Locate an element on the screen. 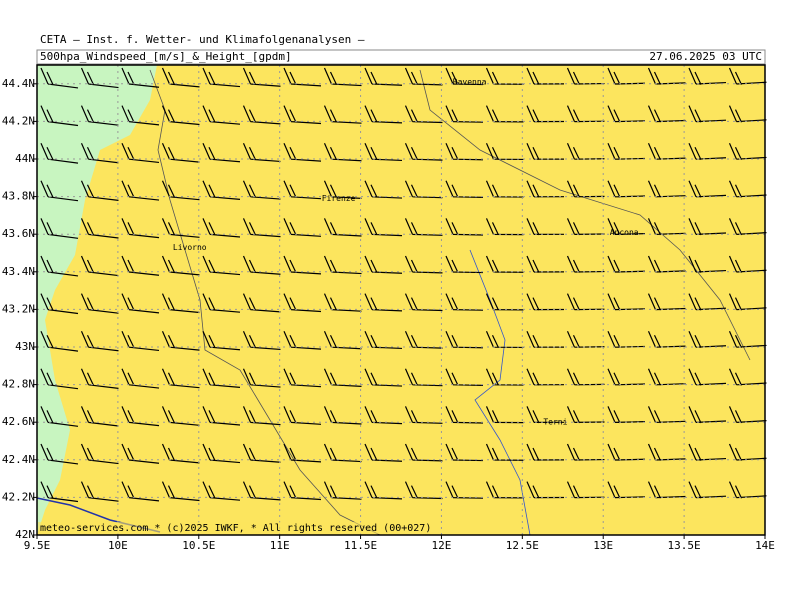 This screenshot has width=800, height=604. city-label: Firenze is located at coordinates (339, 198).